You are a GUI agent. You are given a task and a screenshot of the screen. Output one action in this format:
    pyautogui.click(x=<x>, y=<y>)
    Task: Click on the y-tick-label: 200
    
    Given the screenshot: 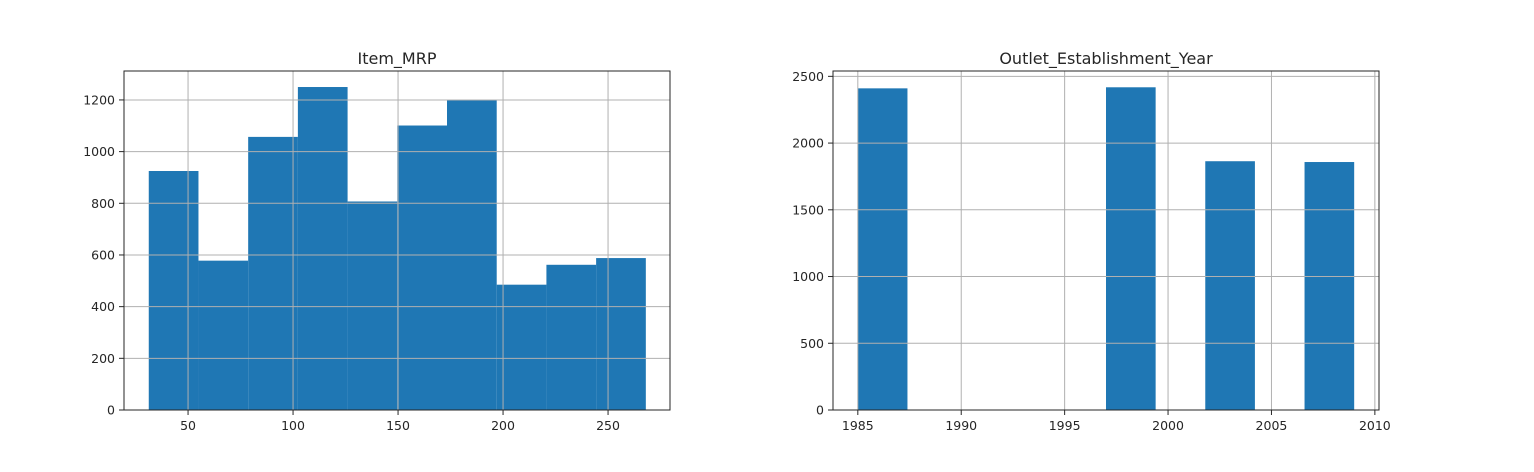 What is the action you would take?
    pyautogui.click(x=103, y=358)
    